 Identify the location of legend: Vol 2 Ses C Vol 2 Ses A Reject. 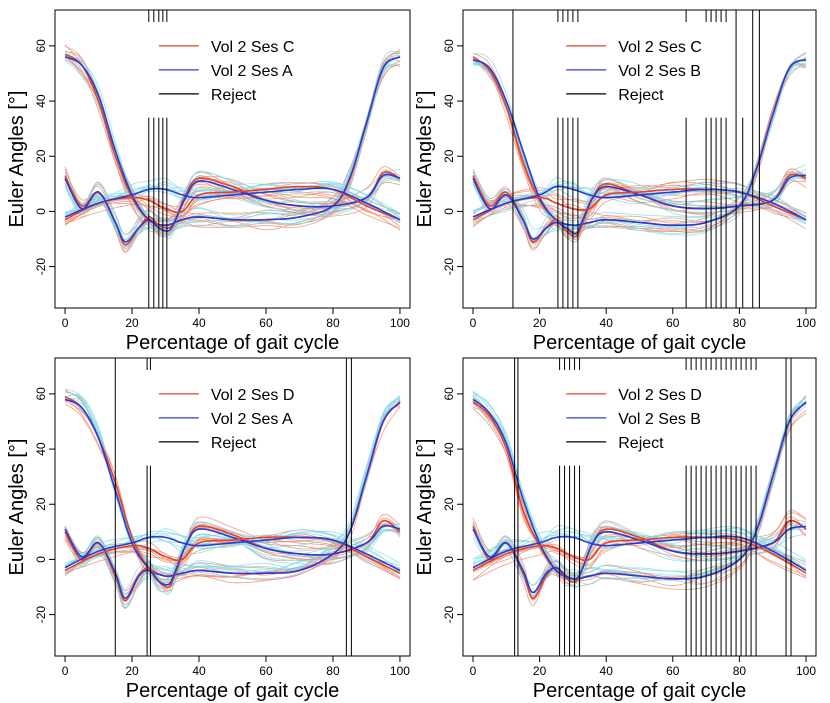
(231, 66).